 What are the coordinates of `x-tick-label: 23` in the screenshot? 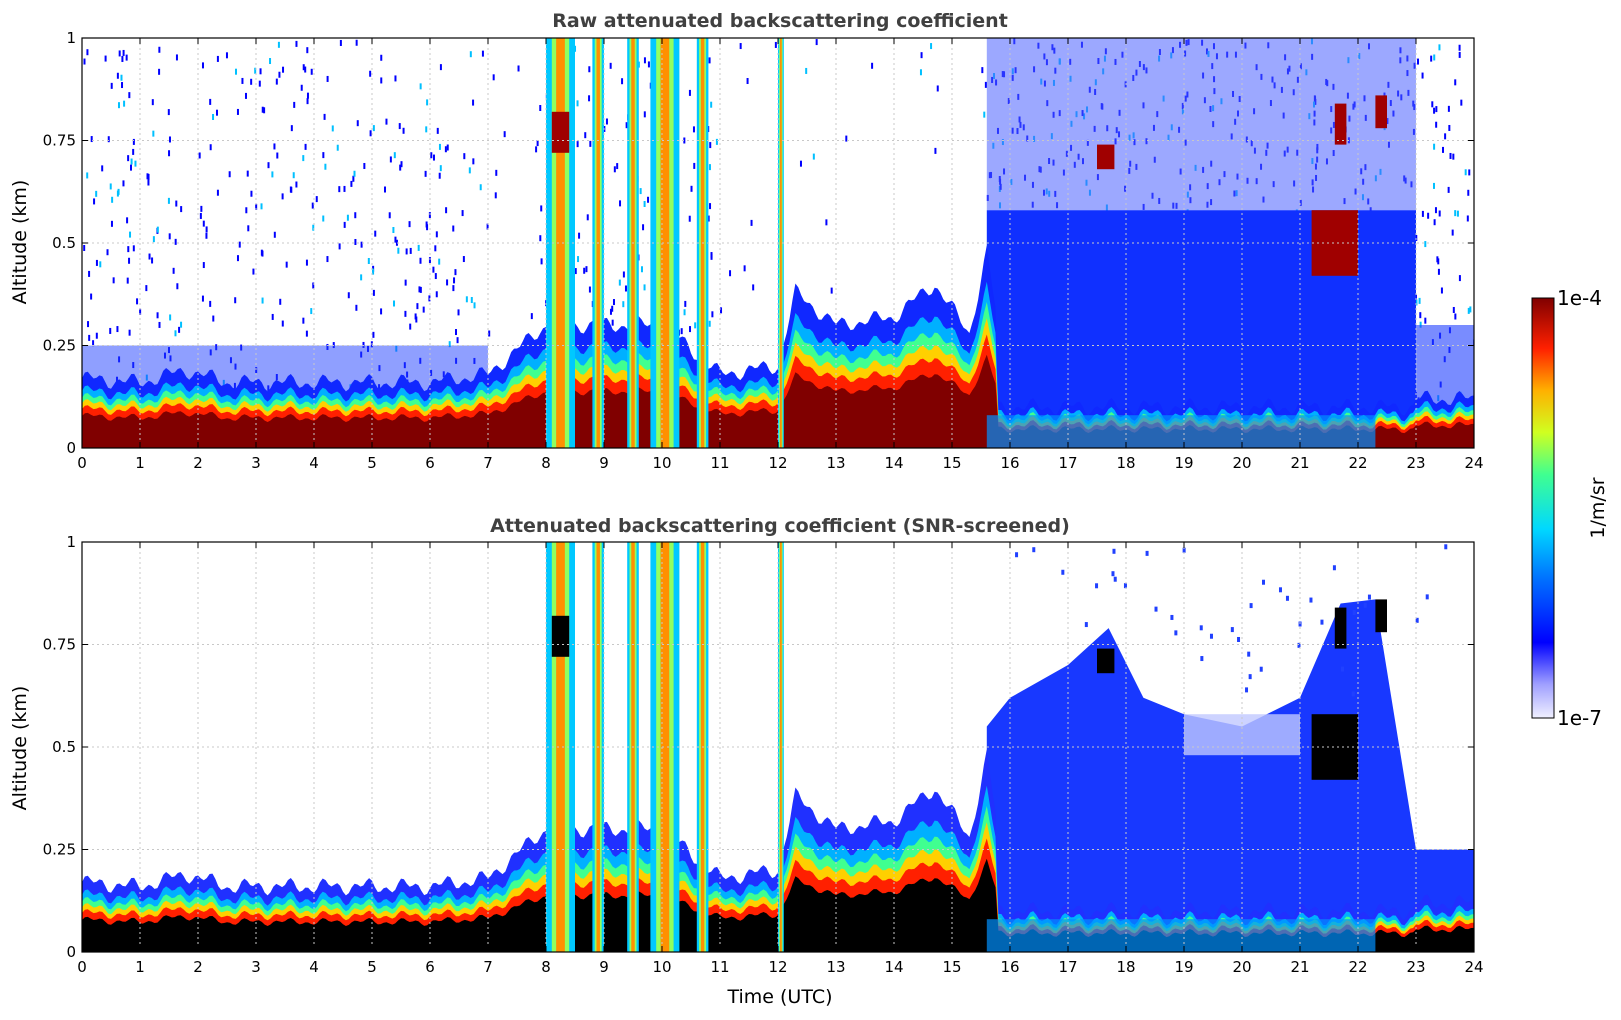 It's located at (1415, 463).